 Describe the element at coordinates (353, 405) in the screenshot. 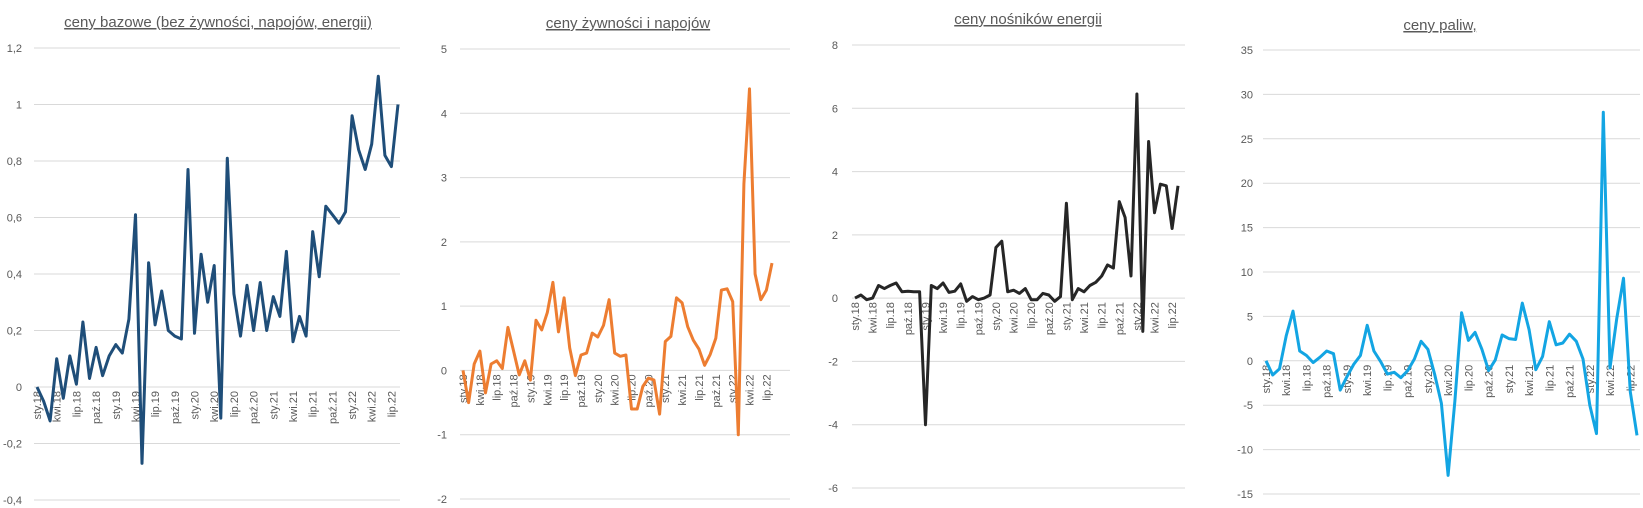

I see `x-tick-label: sty.22` at that location.